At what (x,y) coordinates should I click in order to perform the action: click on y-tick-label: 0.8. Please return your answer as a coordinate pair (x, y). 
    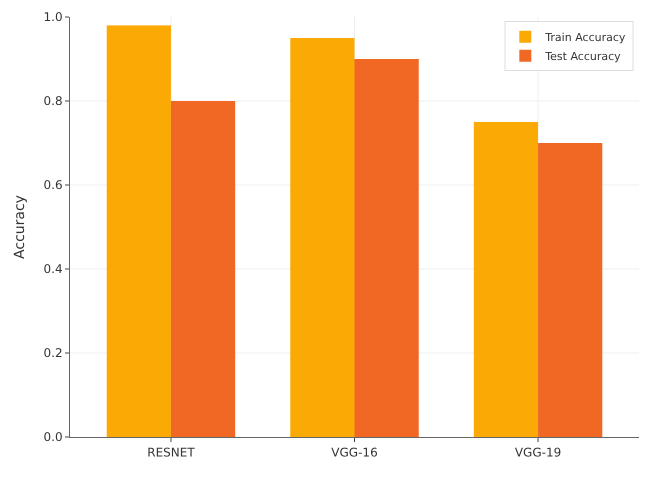
    Looking at the image, I should click on (53, 101).